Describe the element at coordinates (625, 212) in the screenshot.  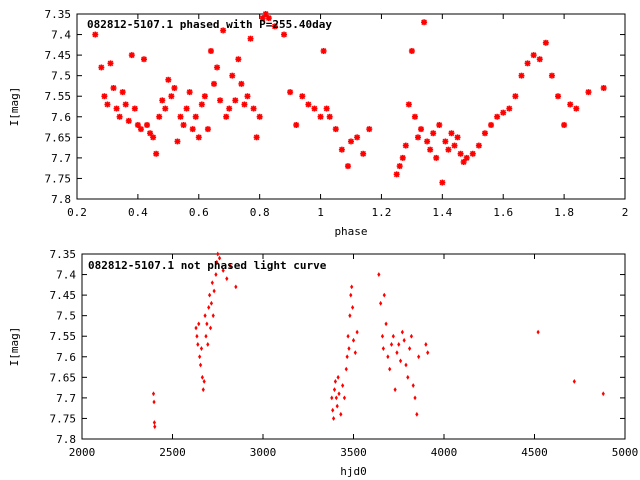
I see `x-tick-label: 2` at that location.